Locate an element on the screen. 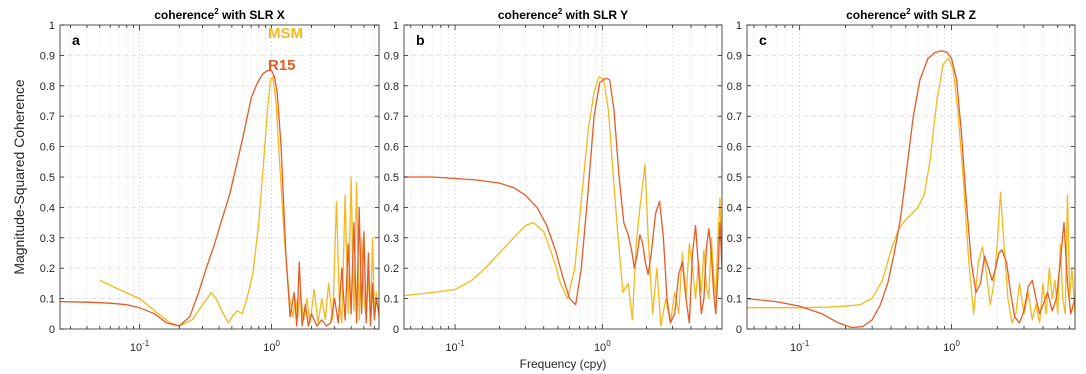 This screenshot has width=1086, height=374. x-axis-label: Frequency (cpy) is located at coordinates (563, 364).